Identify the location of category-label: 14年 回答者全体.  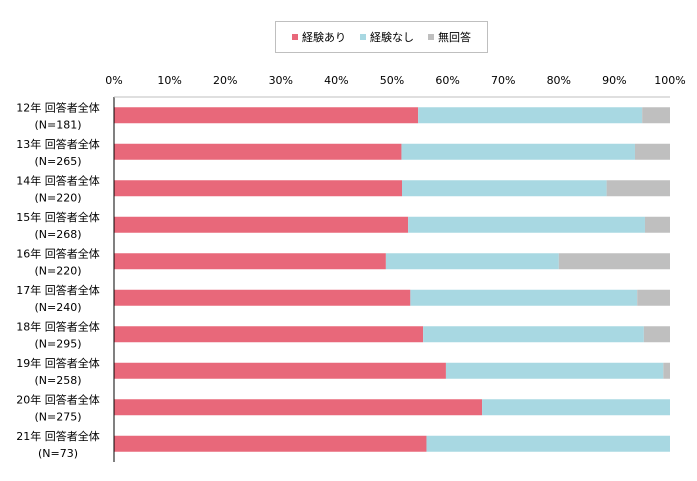
(58, 180).